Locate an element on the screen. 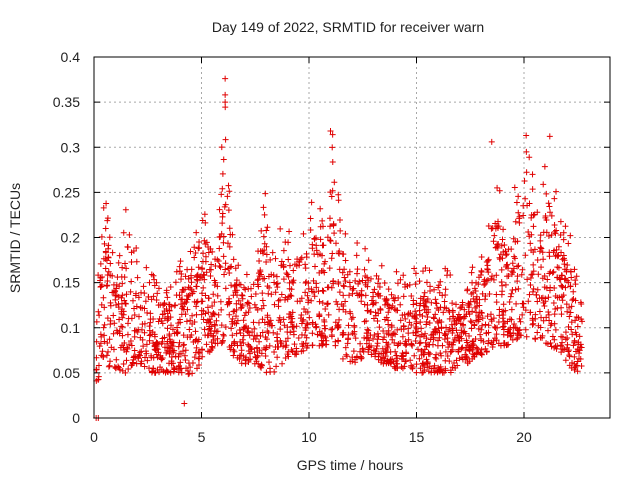 This screenshot has height=480, width=640. x-tick-label: 10 is located at coordinates (309, 437).